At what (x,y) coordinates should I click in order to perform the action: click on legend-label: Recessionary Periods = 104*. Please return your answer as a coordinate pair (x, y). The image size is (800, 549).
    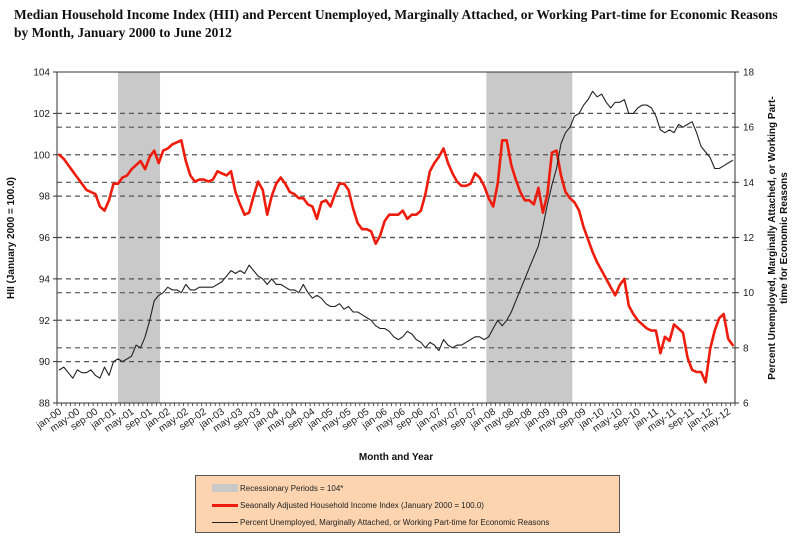
    Looking at the image, I should click on (292, 488).